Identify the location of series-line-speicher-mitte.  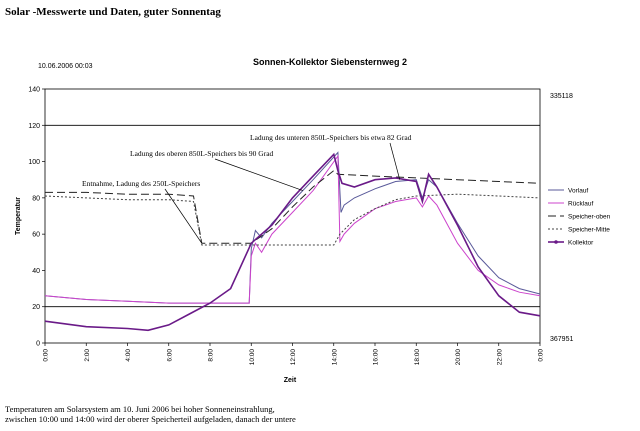
(292, 219).